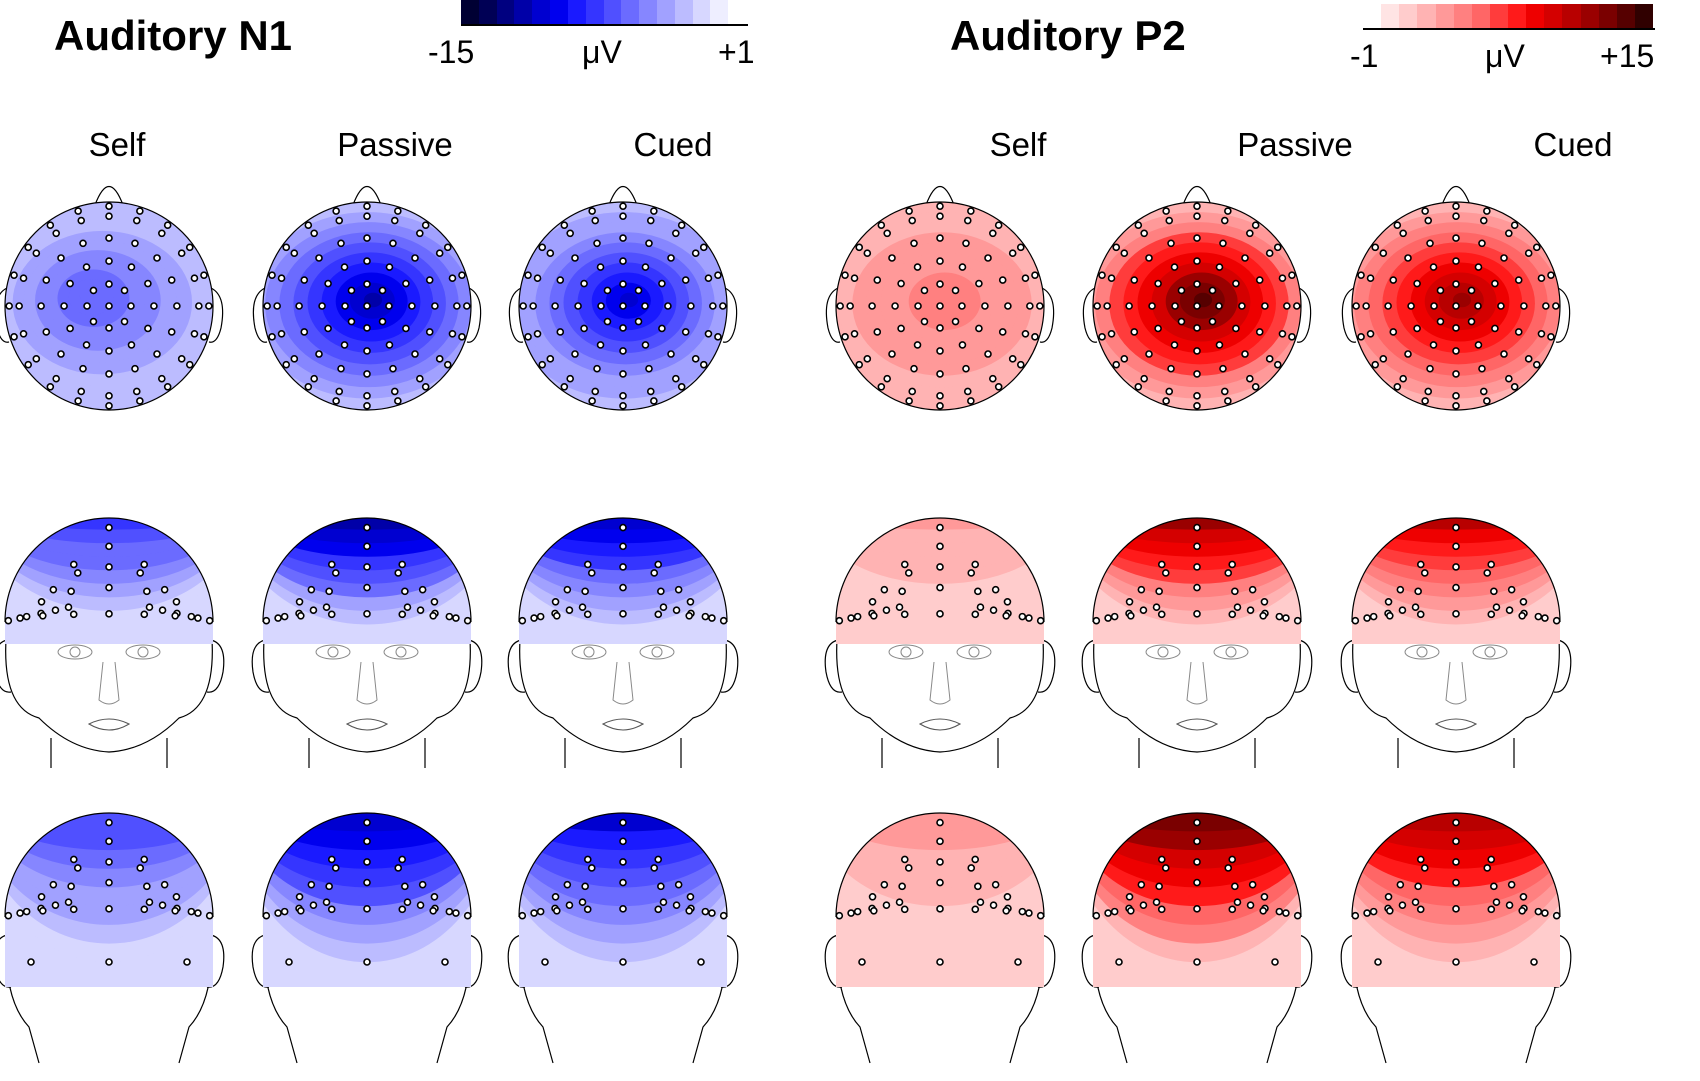 Image resolution: width=1700 pixels, height=1081 pixels. Describe the element at coordinates (117, 144) in the screenshot. I see `condition-label-n1-self: Self` at that location.